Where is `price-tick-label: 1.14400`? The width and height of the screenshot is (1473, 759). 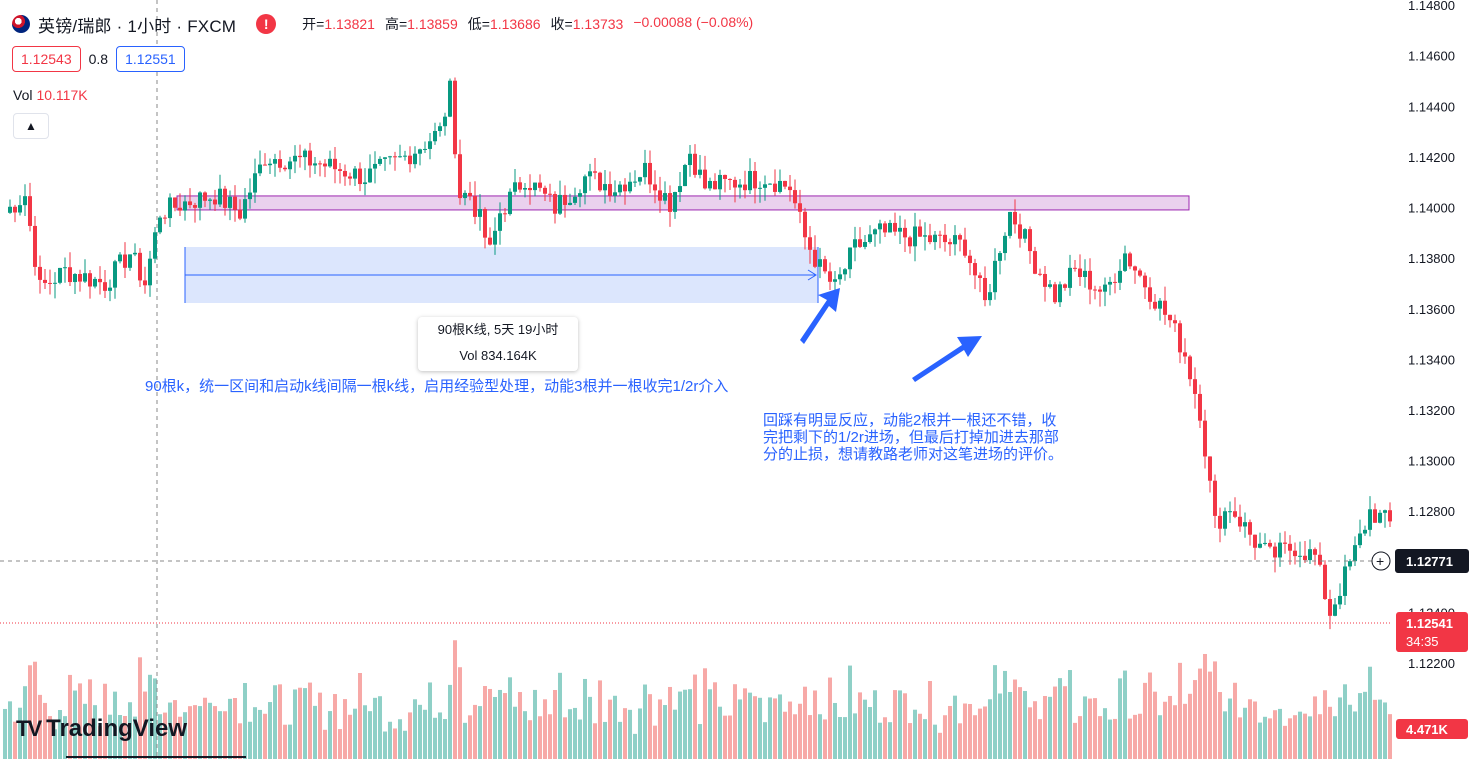
price-tick-label: 1.14400 is located at coordinates (1431, 106).